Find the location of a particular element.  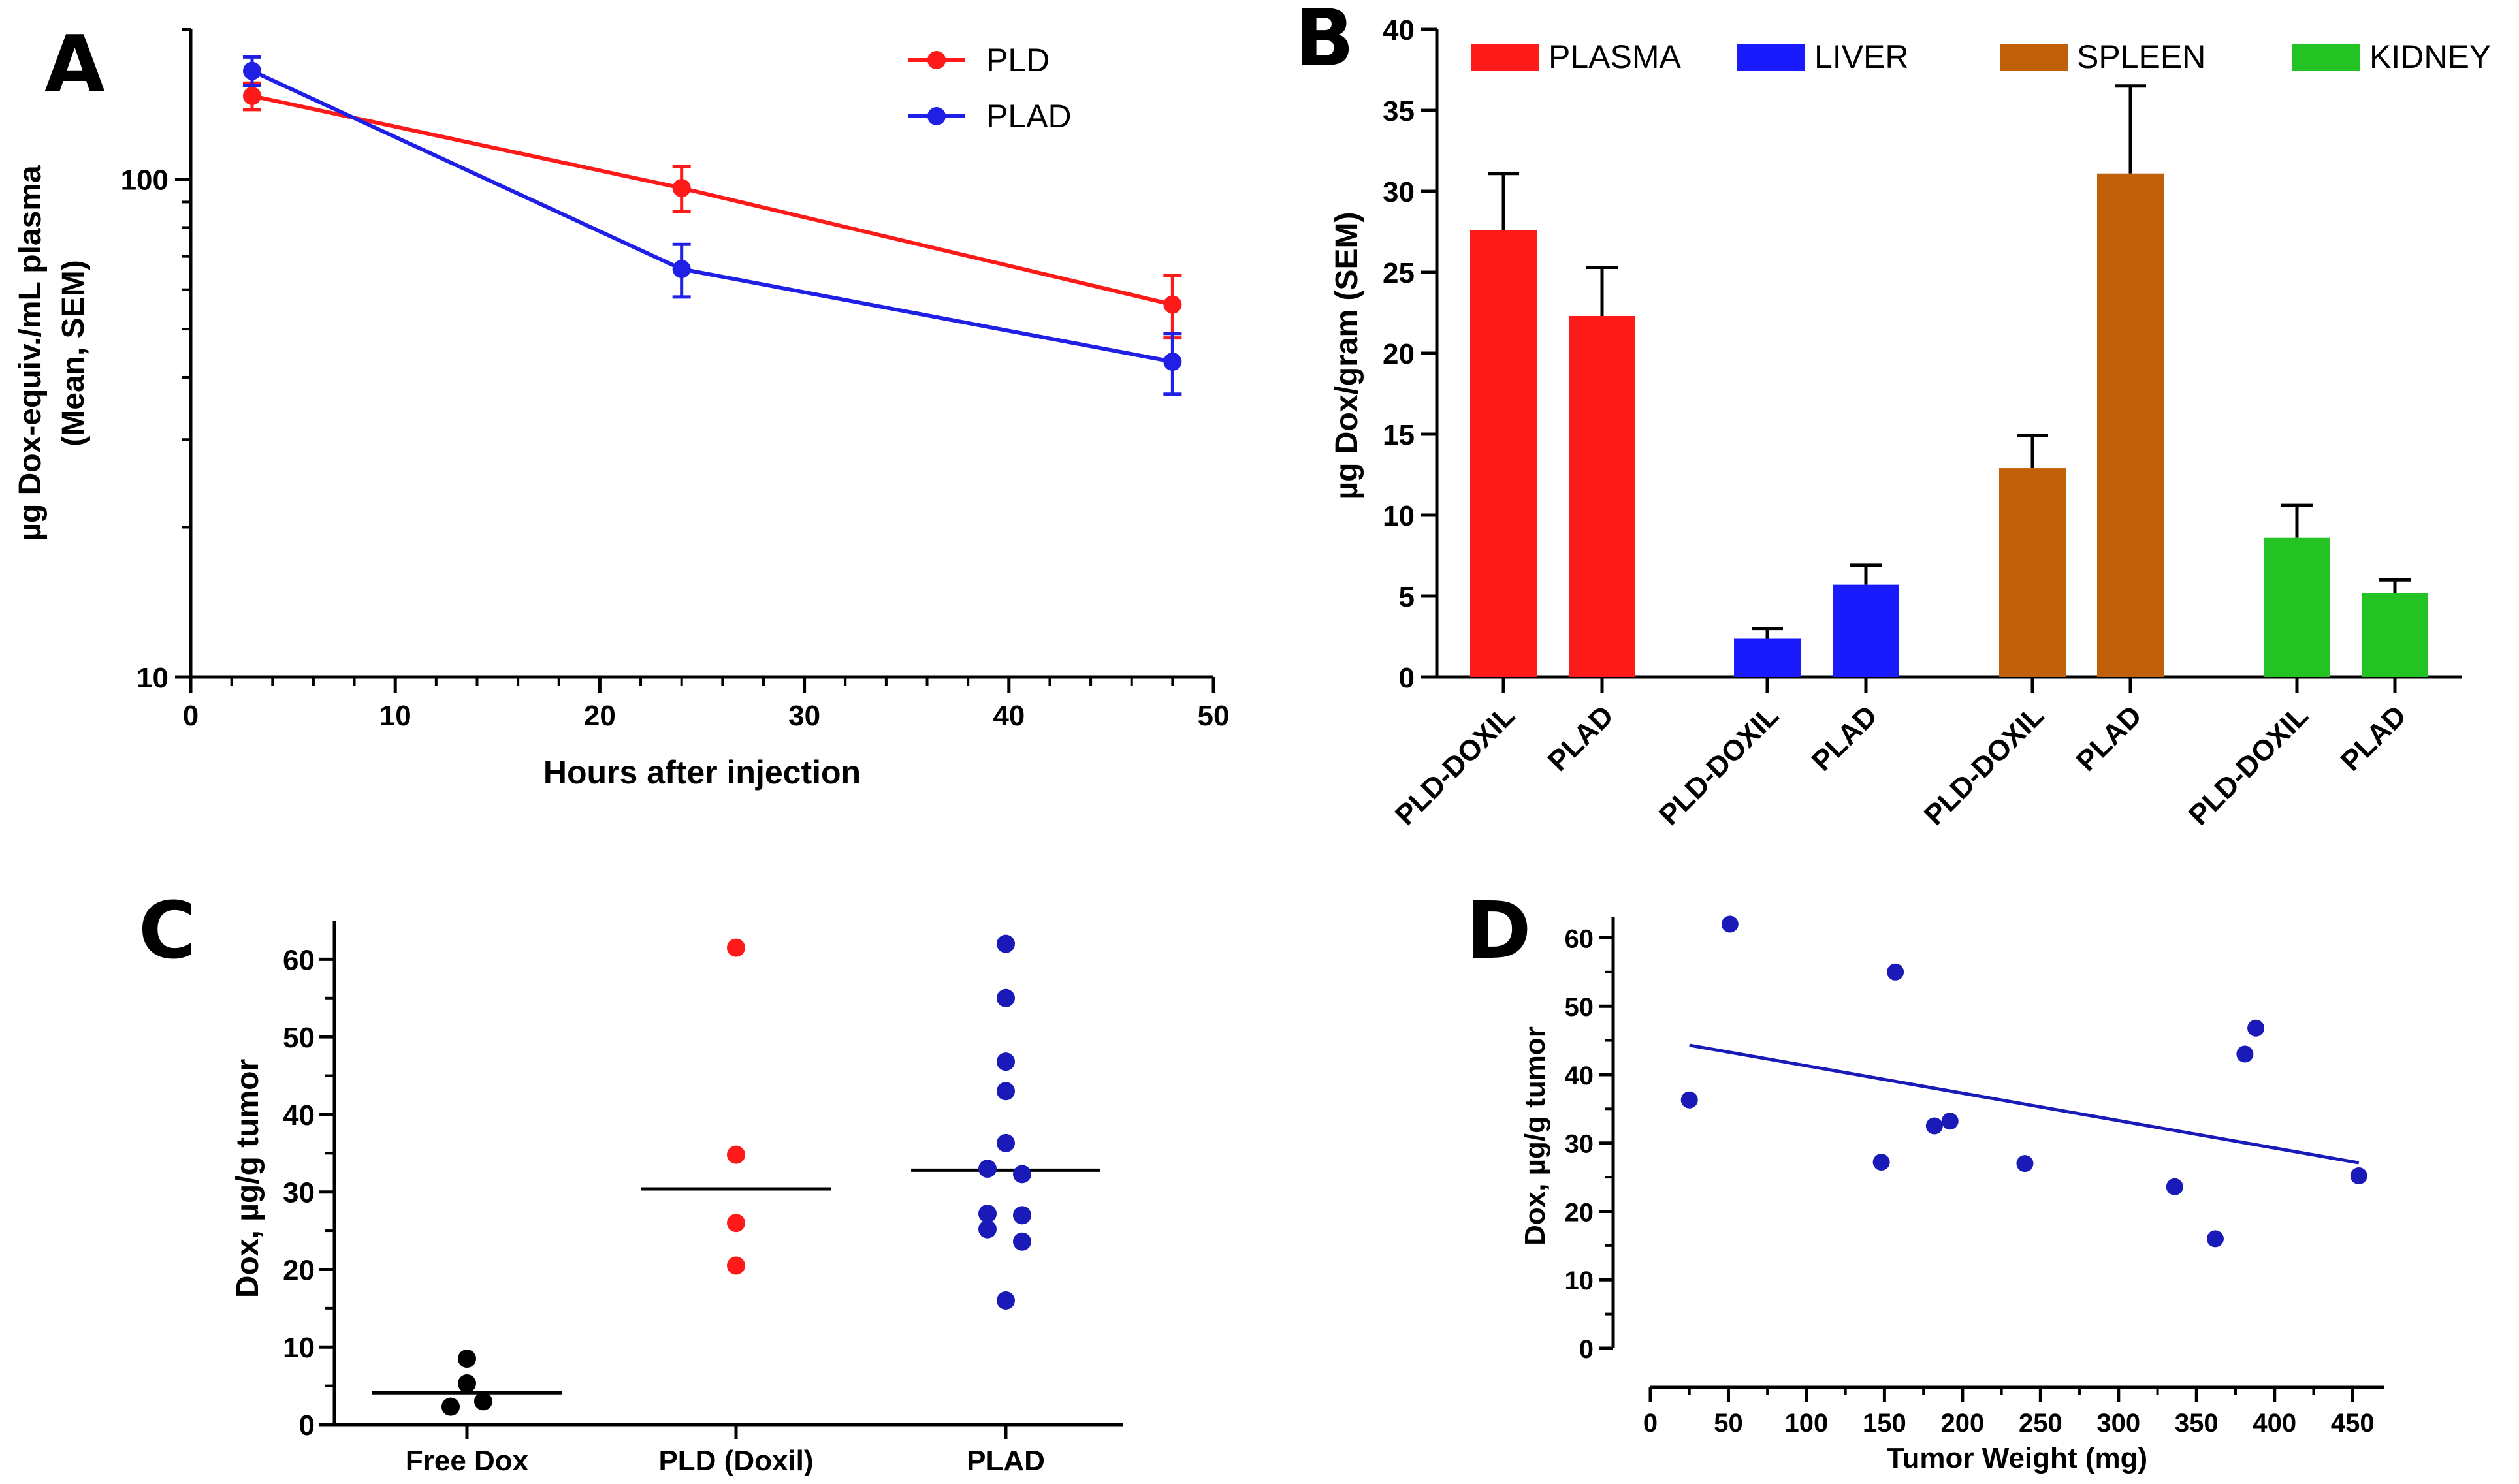

panel-b-legend-label: SPLEEN is located at coordinates (2141, 57).